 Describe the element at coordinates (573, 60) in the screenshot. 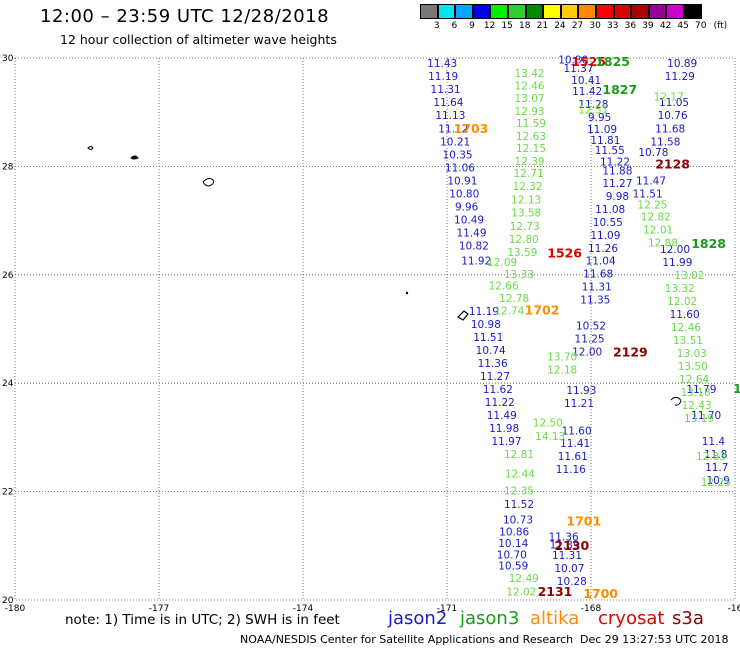

I see `swh-value: 10.80` at that location.